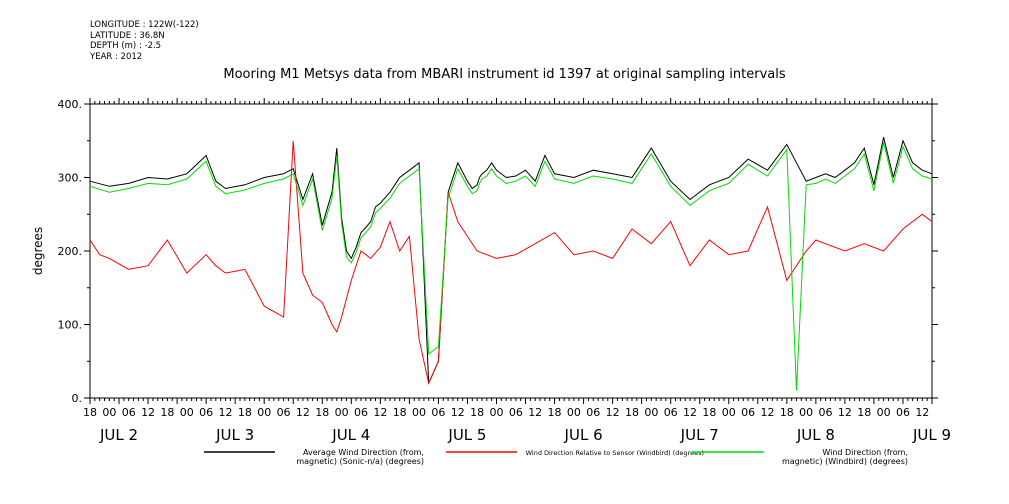  I want to click on x-day-label: JUL 4, so click(350, 435).